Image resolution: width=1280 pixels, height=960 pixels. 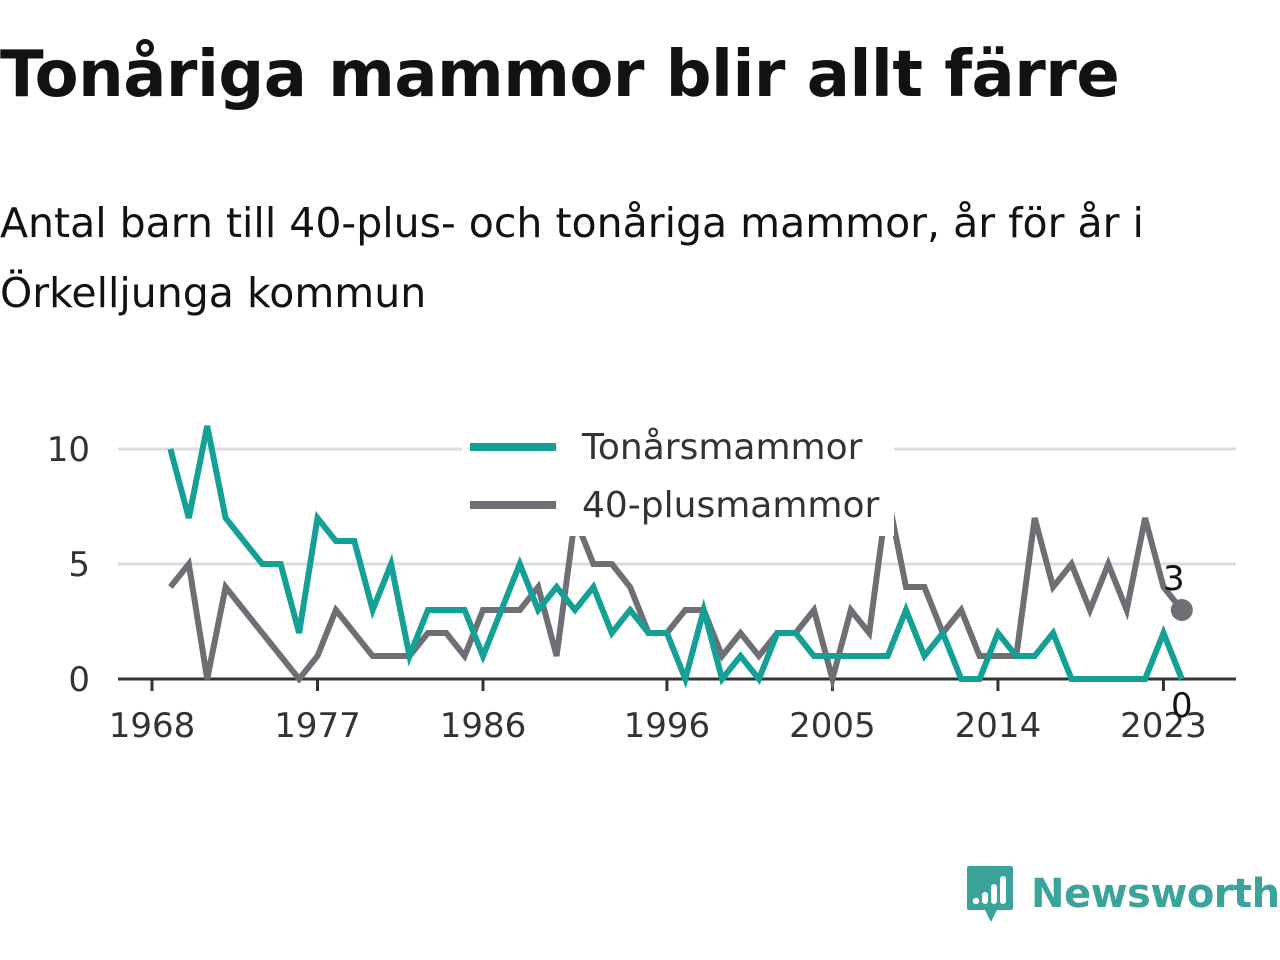 What do you see at coordinates (79, 680) in the screenshot?
I see `y-tick-label: 0` at bounding box center [79, 680].